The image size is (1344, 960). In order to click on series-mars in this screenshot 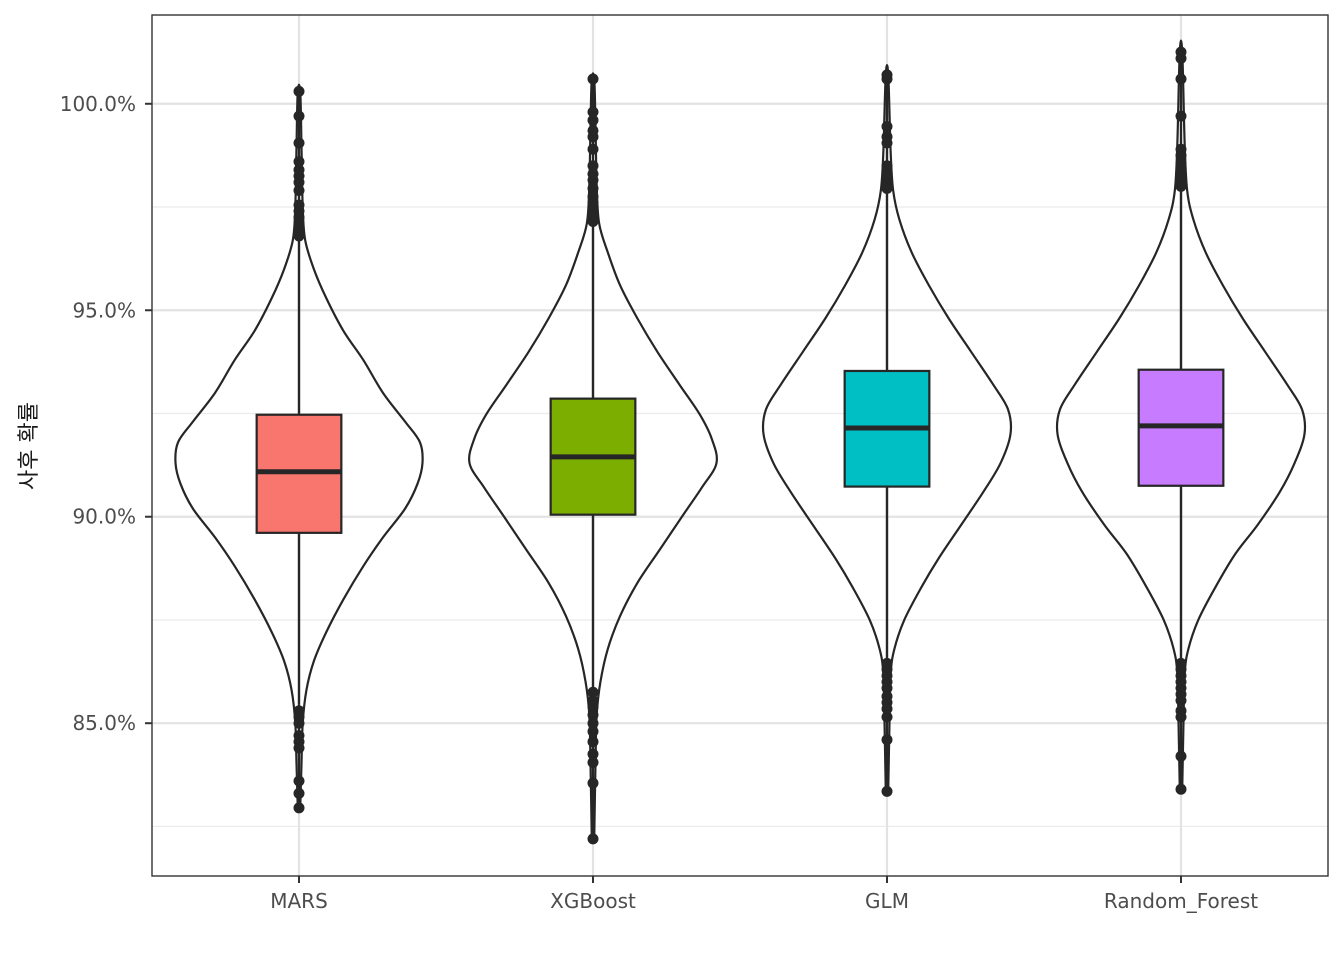, I will do `click(299, 448)`.